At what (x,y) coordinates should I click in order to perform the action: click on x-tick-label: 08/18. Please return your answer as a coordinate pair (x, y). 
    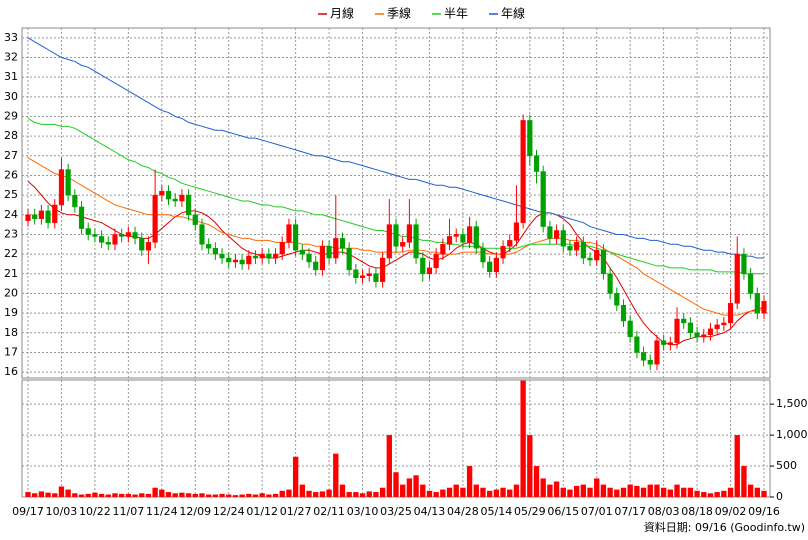
    Looking at the image, I should click on (697, 511).